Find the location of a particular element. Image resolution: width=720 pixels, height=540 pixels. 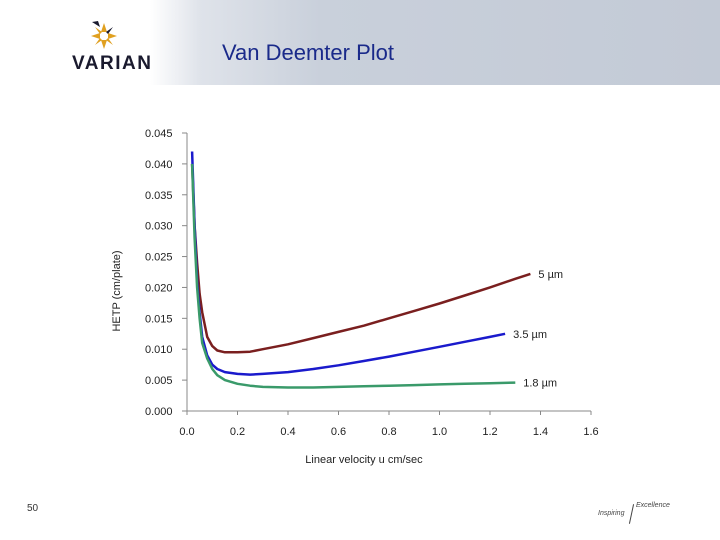

tagline-right: Excellence is located at coordinates (653, 505).